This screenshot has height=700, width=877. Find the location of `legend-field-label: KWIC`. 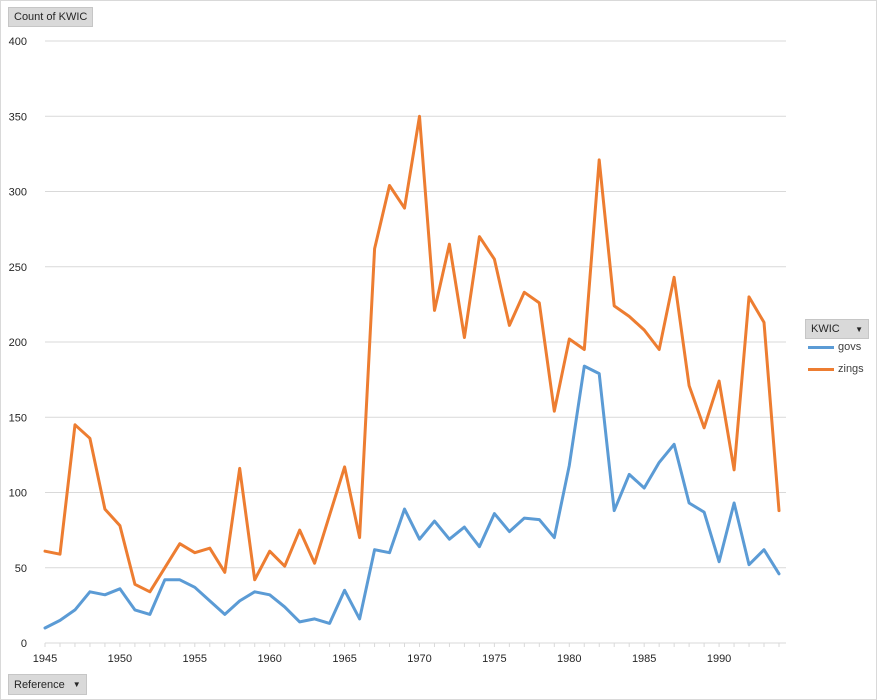

legend-field-label: KWIC is located at coordinates (825, 329).